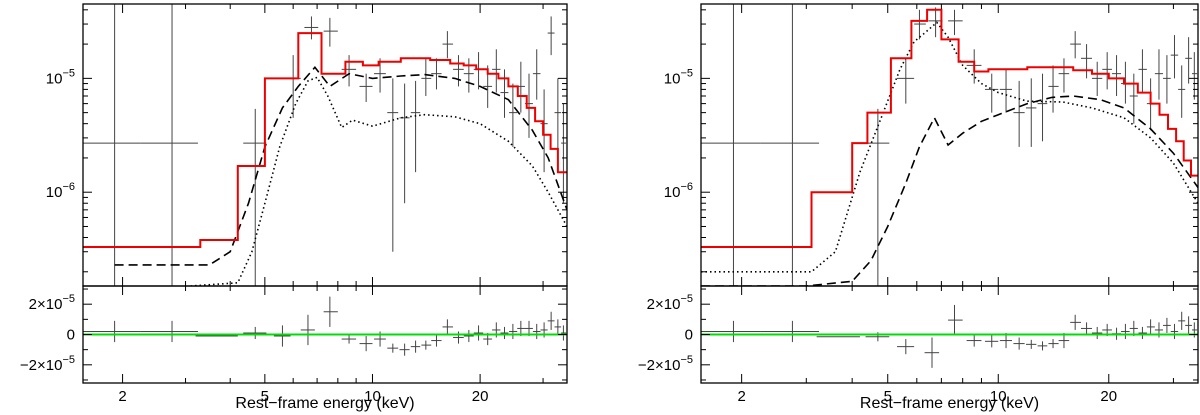  I want to click on x-tick-label: 5, so click(888, 396).